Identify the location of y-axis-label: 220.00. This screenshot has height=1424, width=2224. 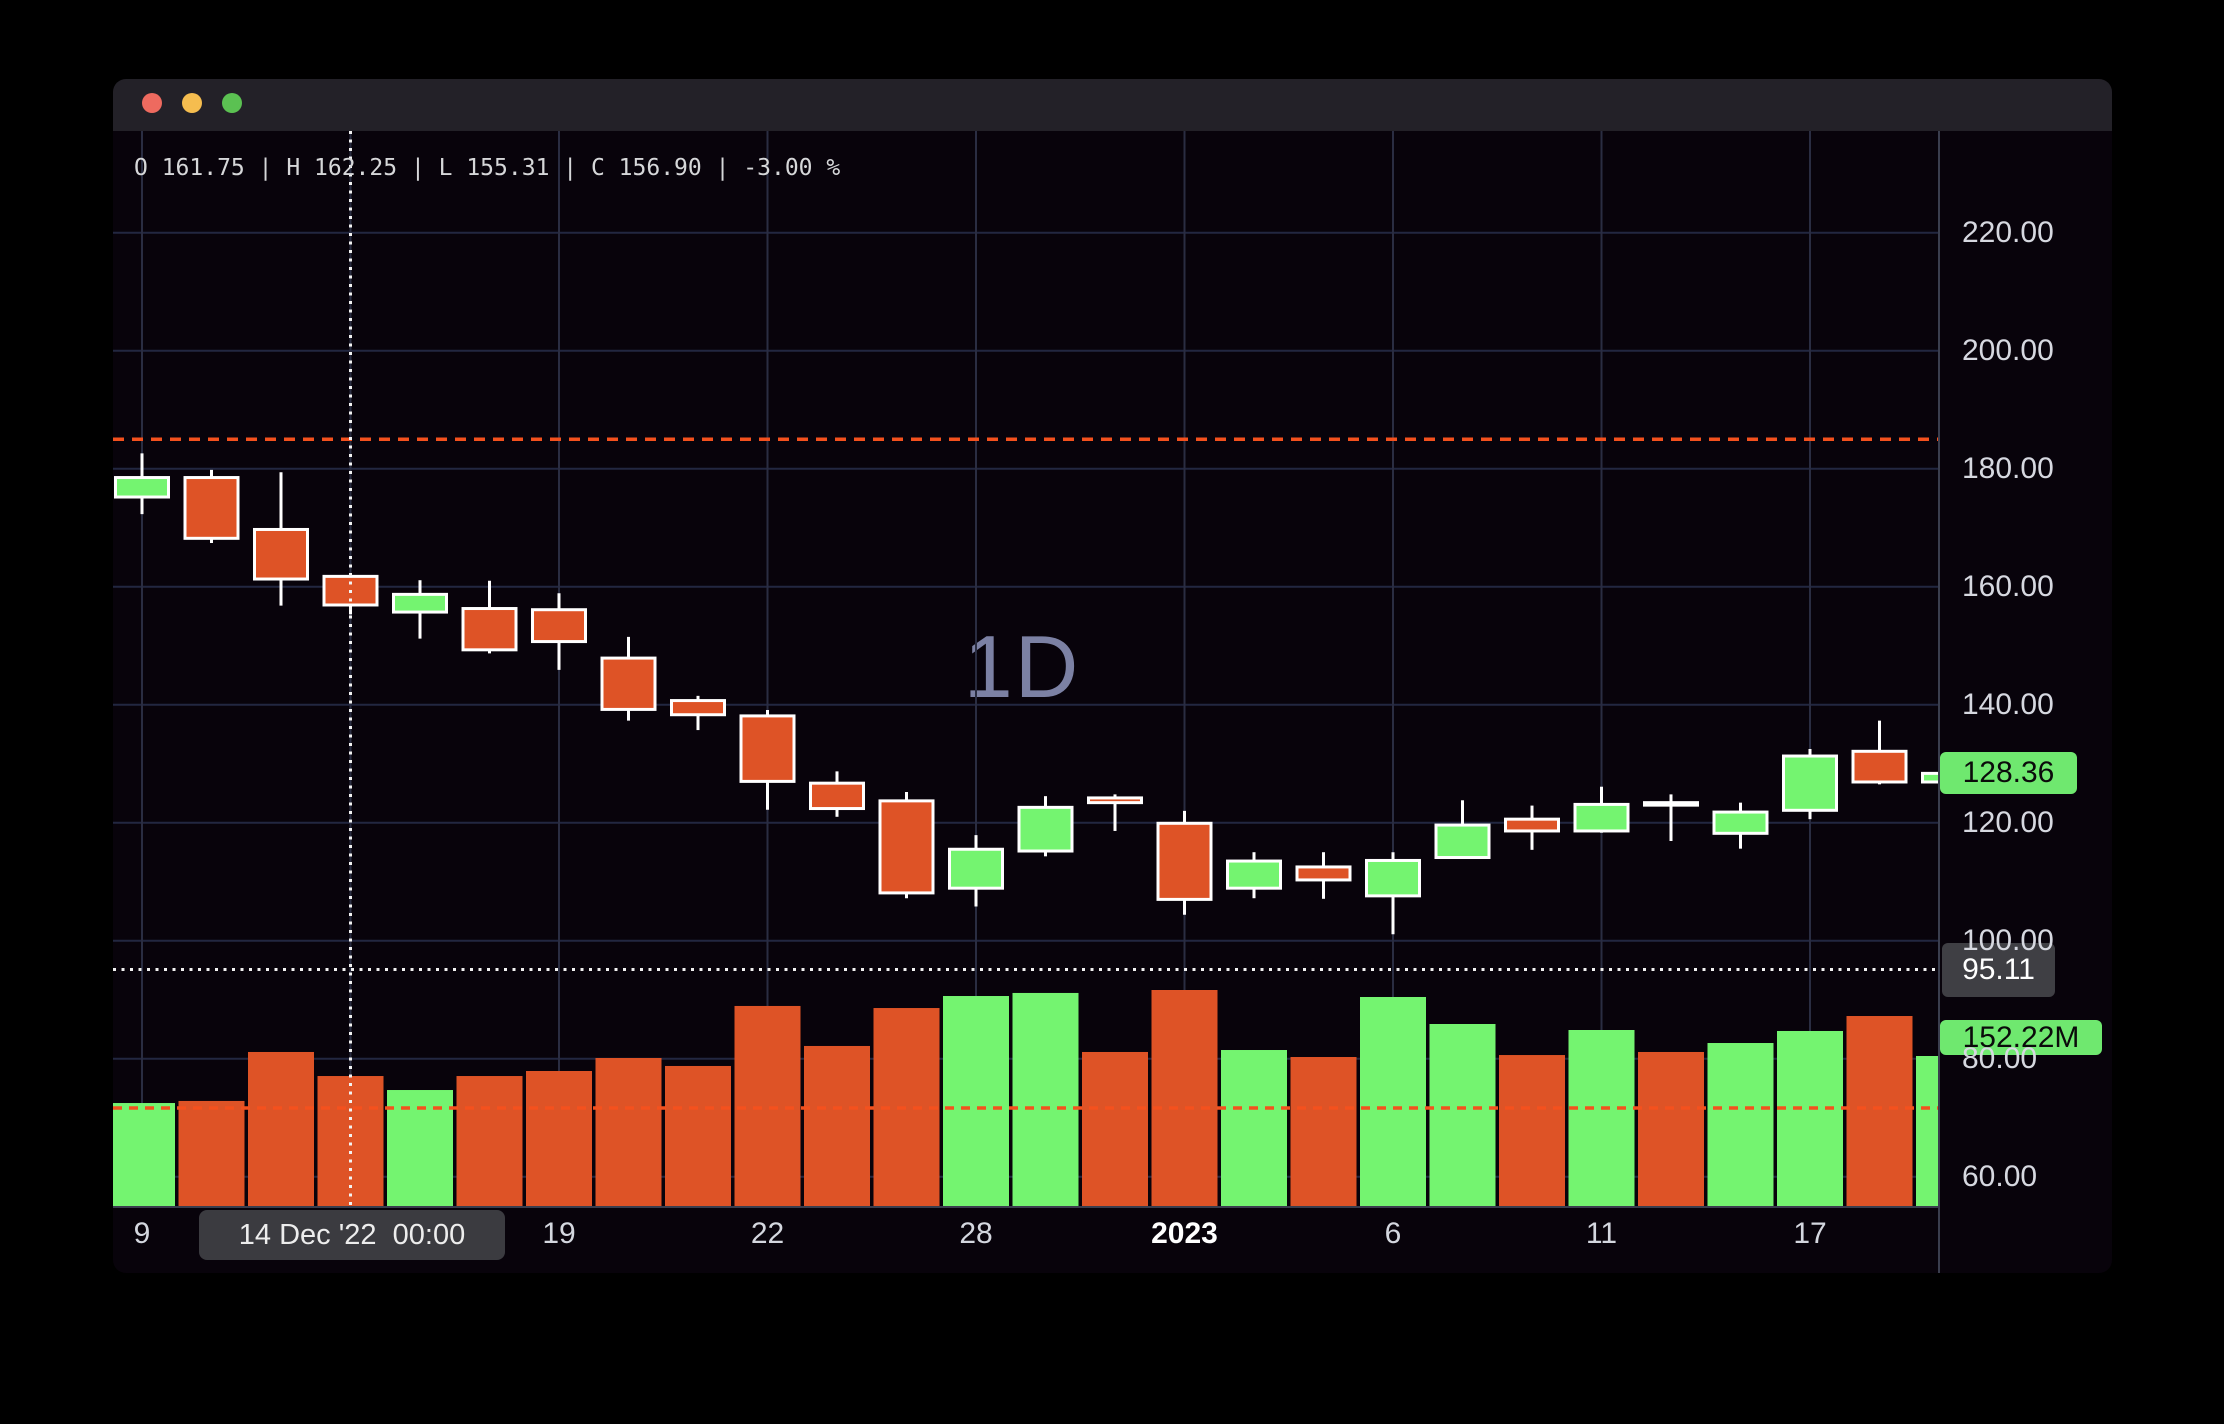
(2008, 232).